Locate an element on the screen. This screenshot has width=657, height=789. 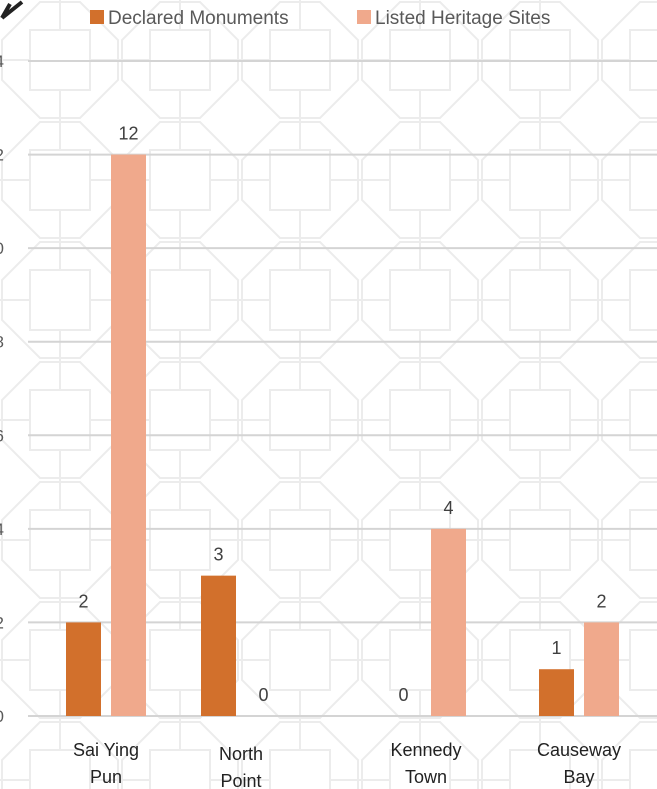
x-tick-label: Sai Ying is located at coordinates (106, 750).